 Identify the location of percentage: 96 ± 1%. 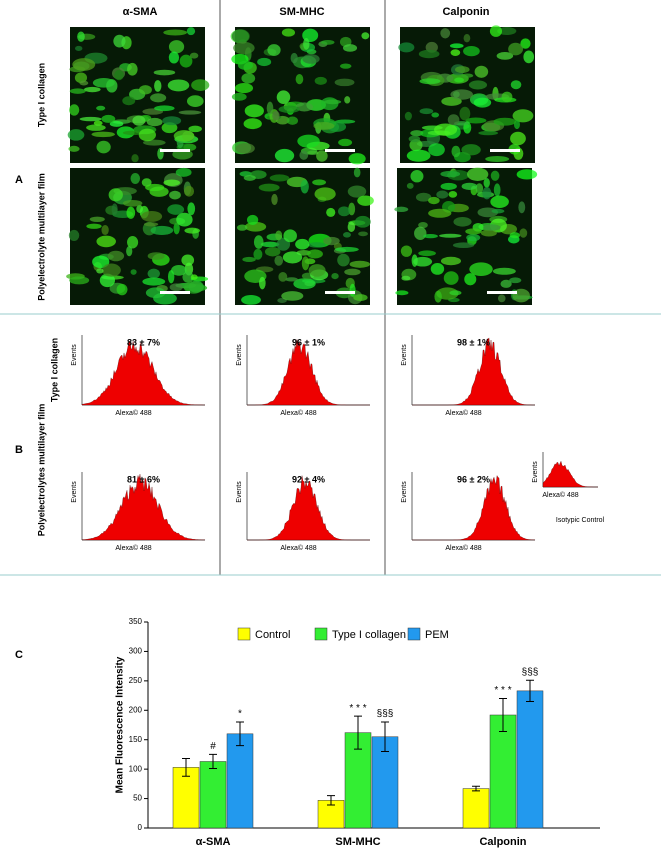
(308, 342).